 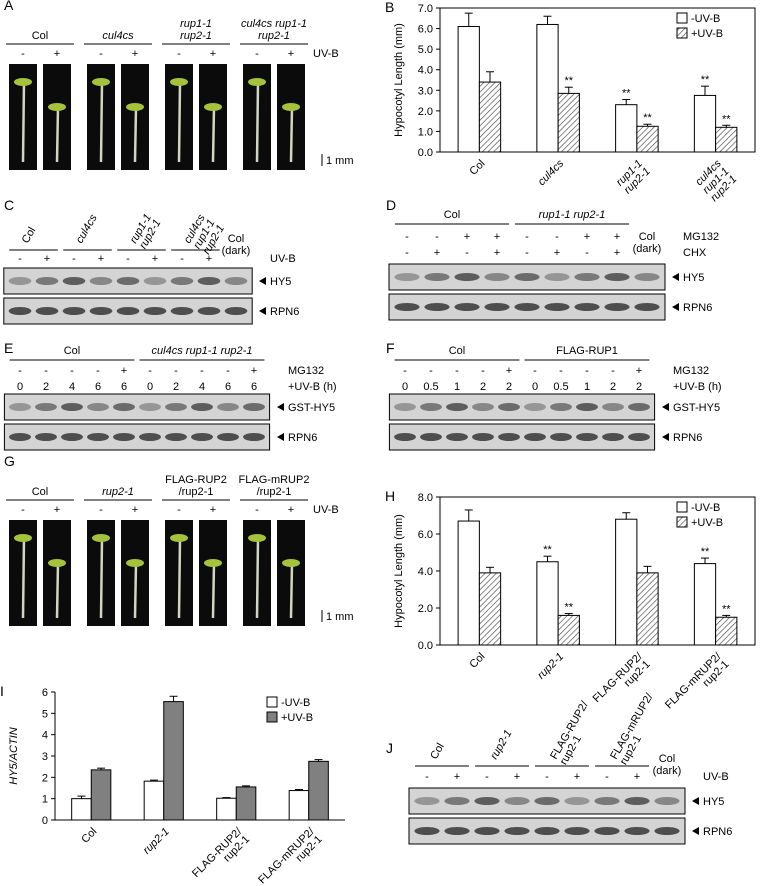 I want to click on y-tick-label: 6.0, so click(x=425, y=535).